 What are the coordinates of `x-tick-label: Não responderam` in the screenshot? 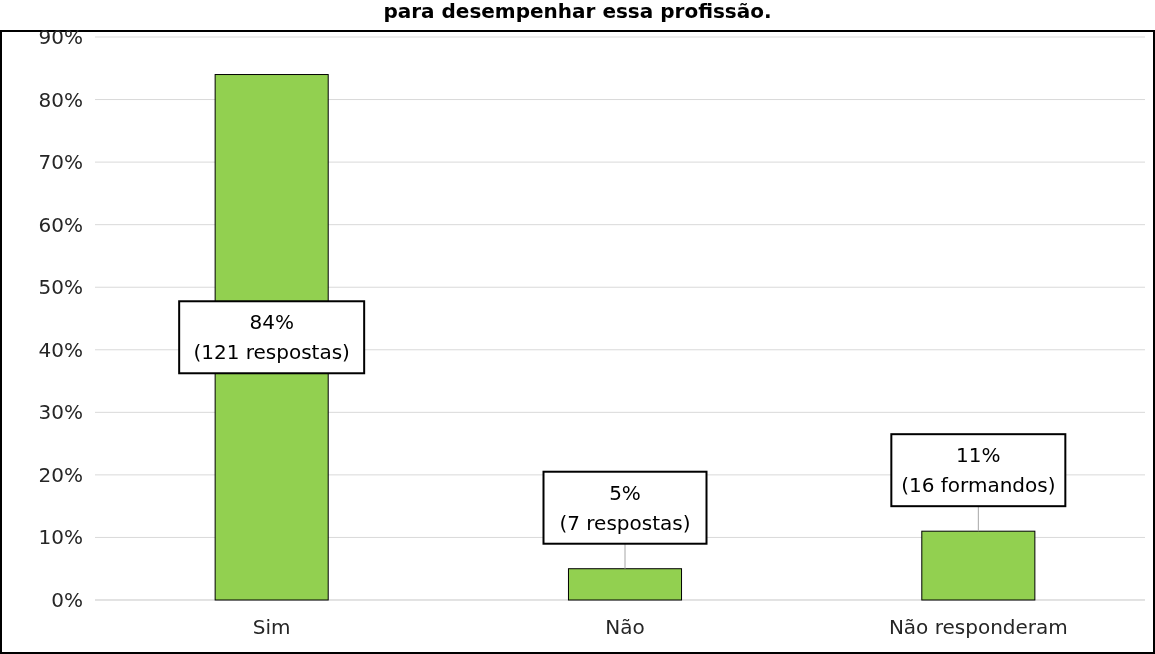 It's located at (978, 627).